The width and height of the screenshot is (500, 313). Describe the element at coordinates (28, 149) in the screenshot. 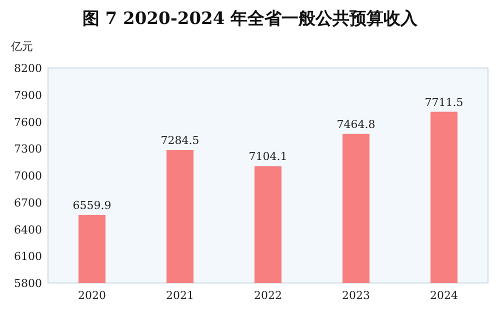

I see `y-tick-label: 7300` at that location.